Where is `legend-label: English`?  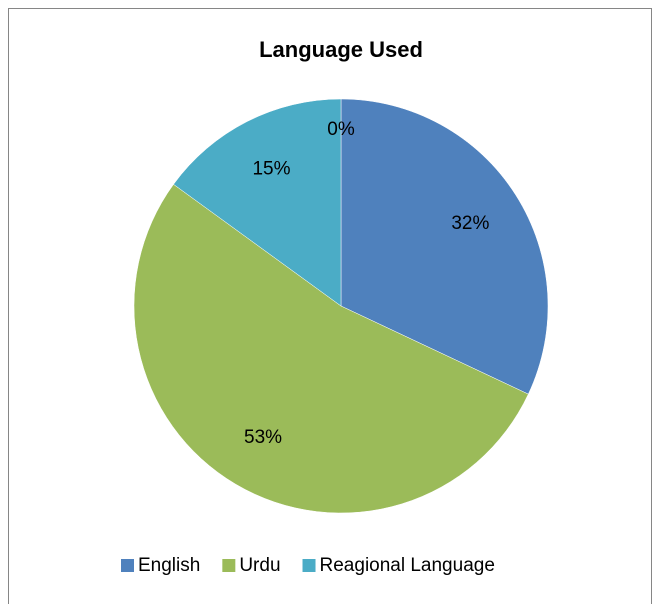
legend-label: English is located at coordinates (169, 565).